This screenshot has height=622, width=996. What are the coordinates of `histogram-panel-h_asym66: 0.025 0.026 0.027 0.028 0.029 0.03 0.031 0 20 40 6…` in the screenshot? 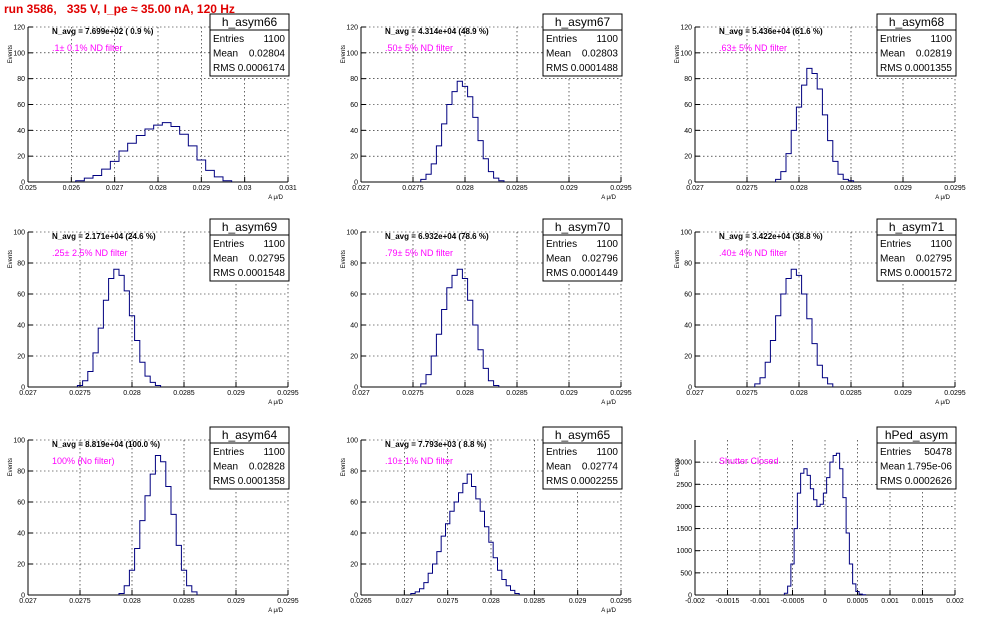 It's located at (152, 107).